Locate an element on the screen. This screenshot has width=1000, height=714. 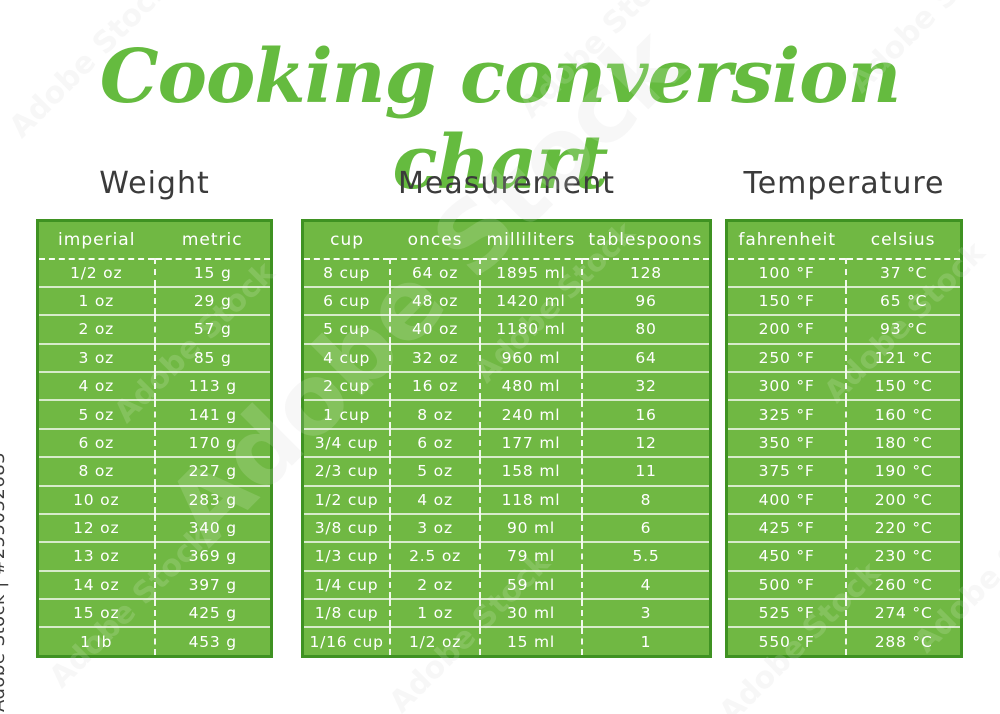
table-row: 4 oz 113 g is located at coordinates (154, 386).